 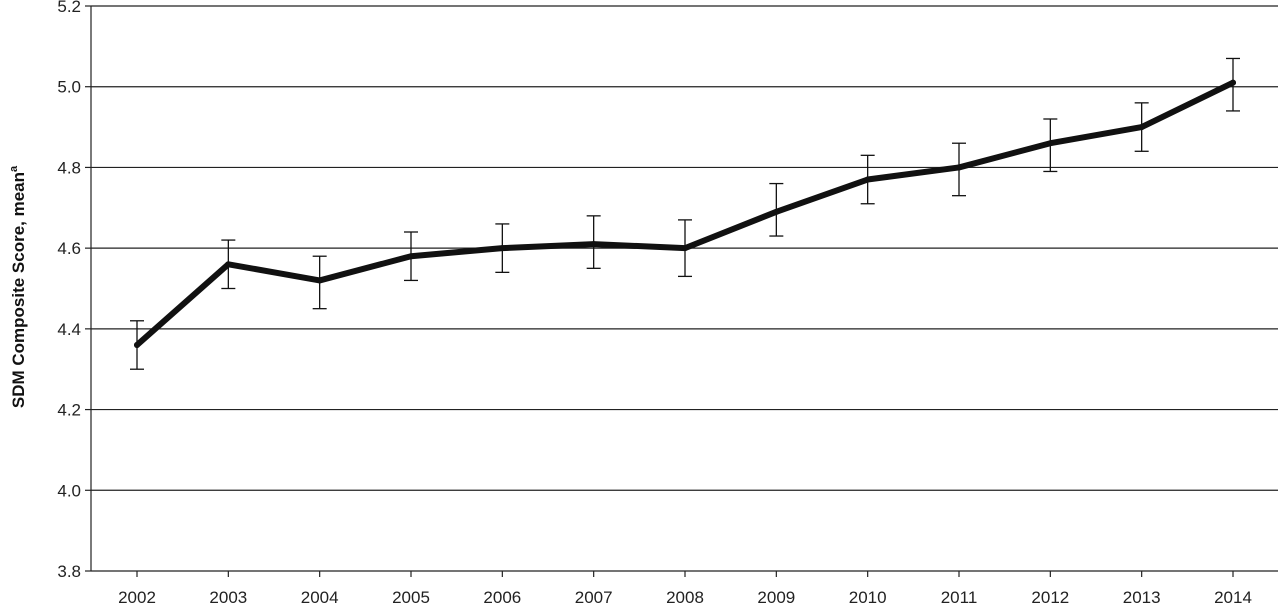 What do you see at coordinates (411, 597) in the screenshot?
I see `x-tick-label: 2005` at bounding box center [411, 597].